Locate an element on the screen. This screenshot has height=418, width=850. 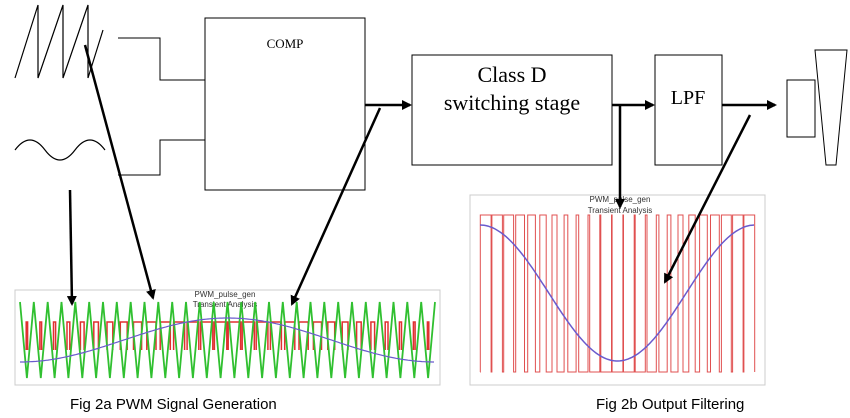
triangle-wave is located at coordinates (59, 41).